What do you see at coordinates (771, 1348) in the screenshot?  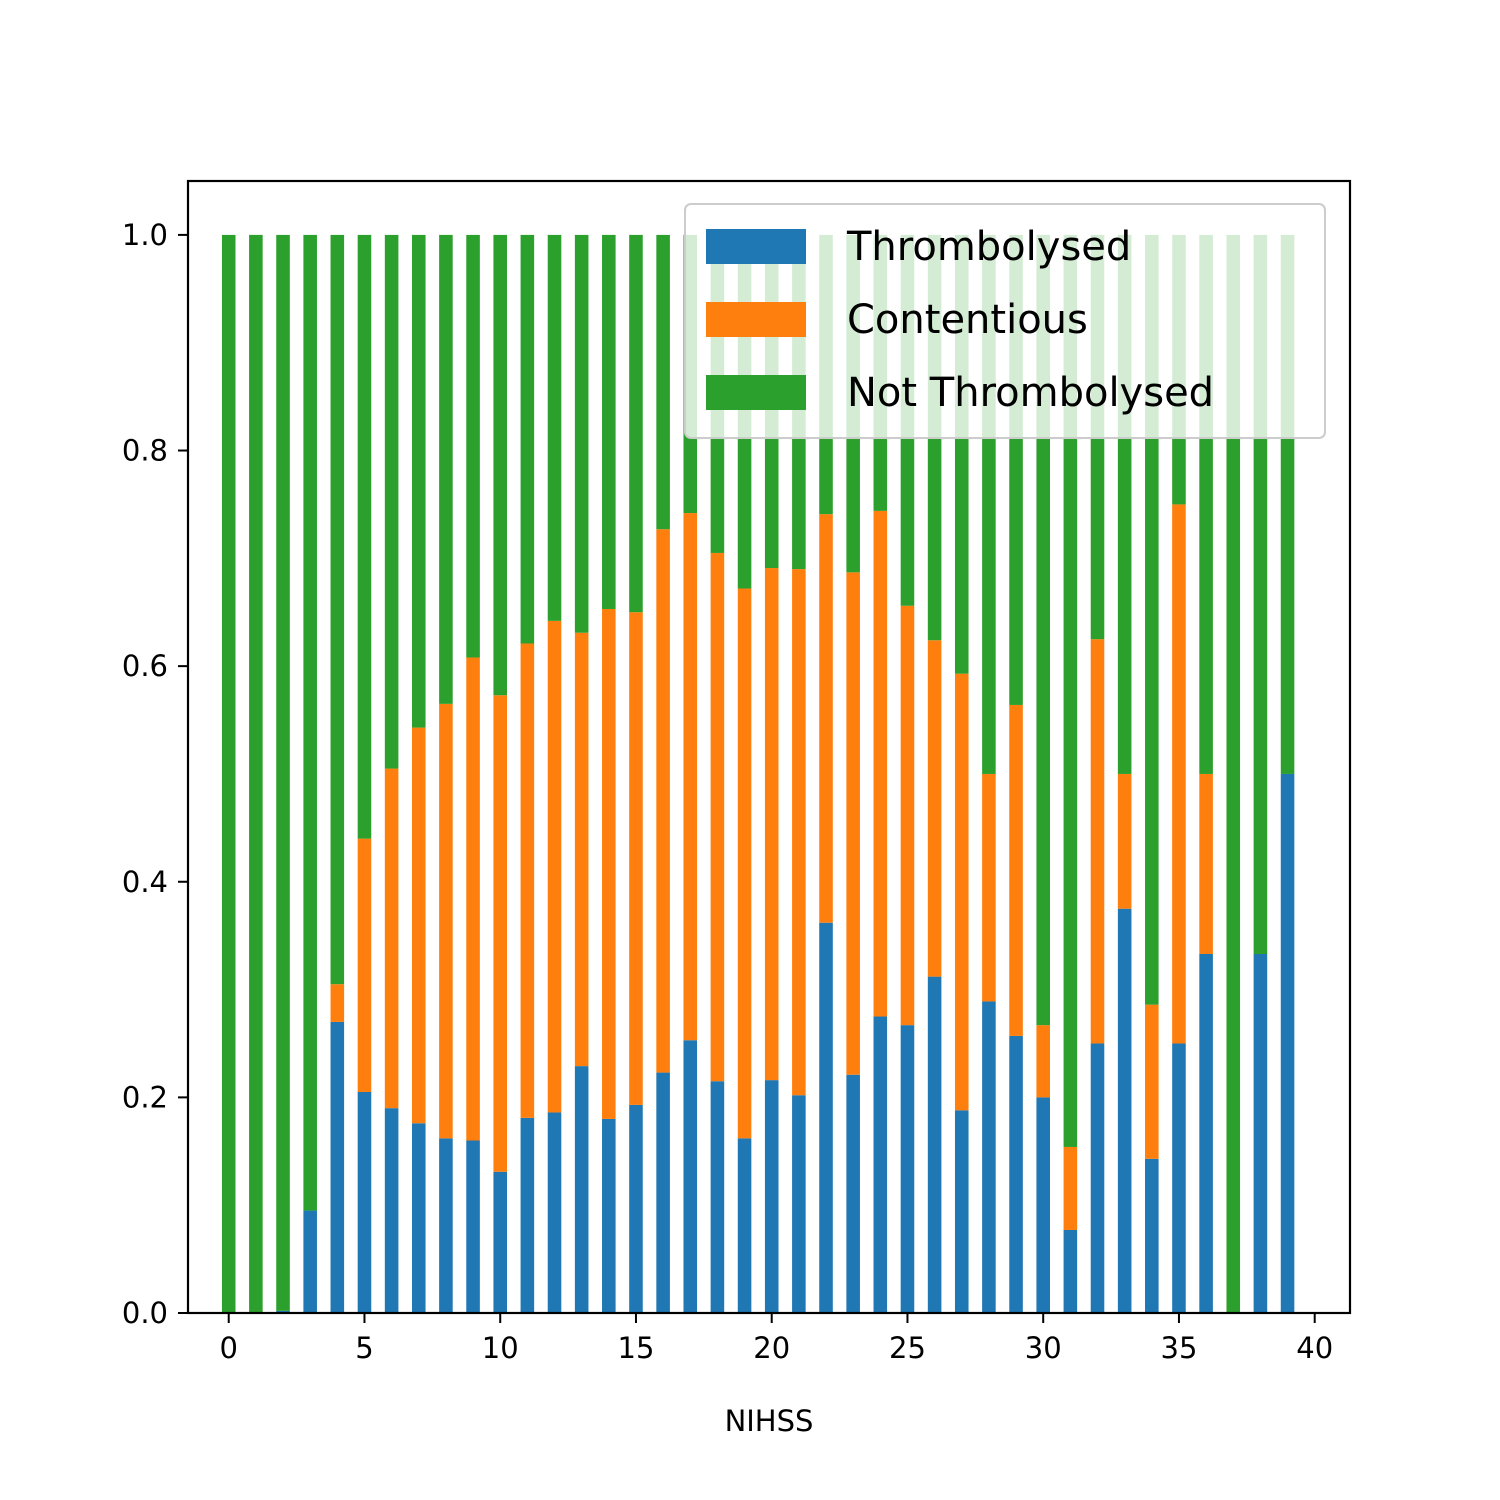 I see `x-tick-label: 20` at bounding box center [771, 1348].